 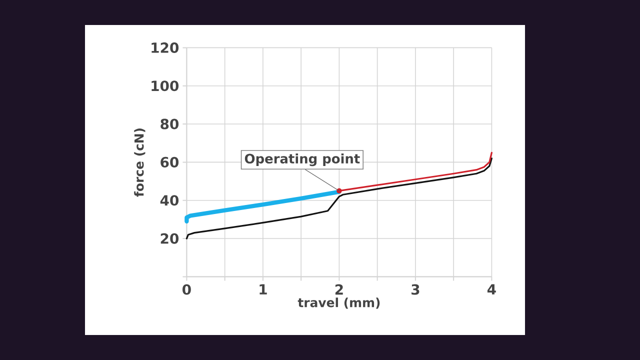 What do you see at coordinates (140, 162) in the screenshot?
I see `y-axis-title: force (cN)` at bounding box center [140, 162].